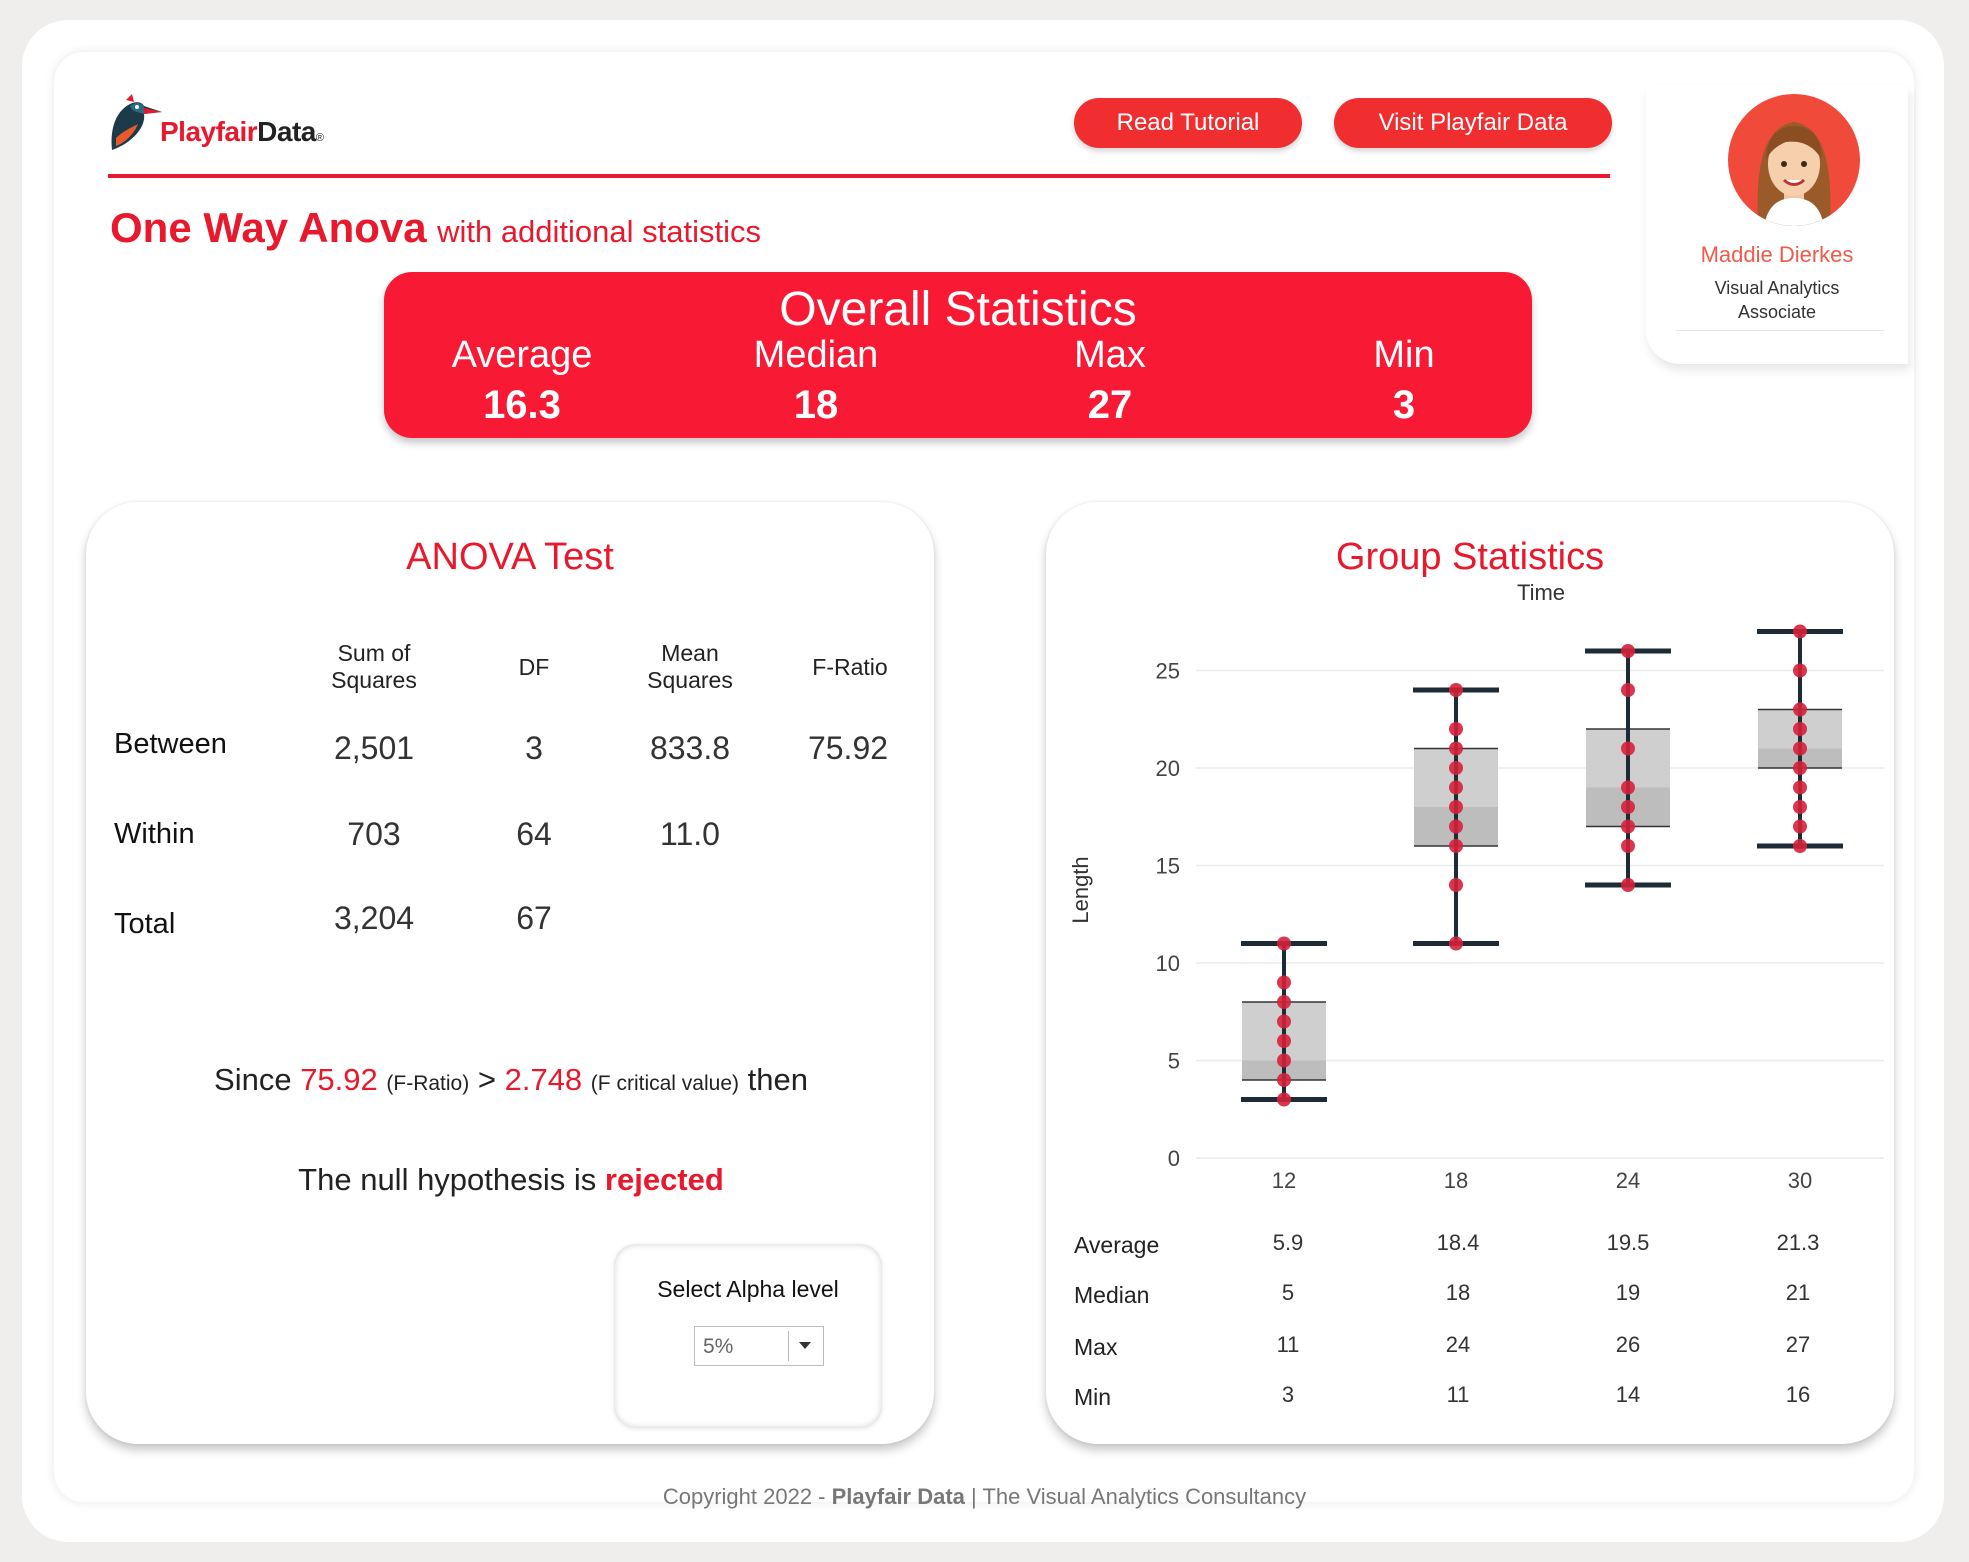  What do you see at coordinates (339, 1079) in the screenshot?
I see `f-ratio-value: 75.92` at bounding box center [339, 1079].